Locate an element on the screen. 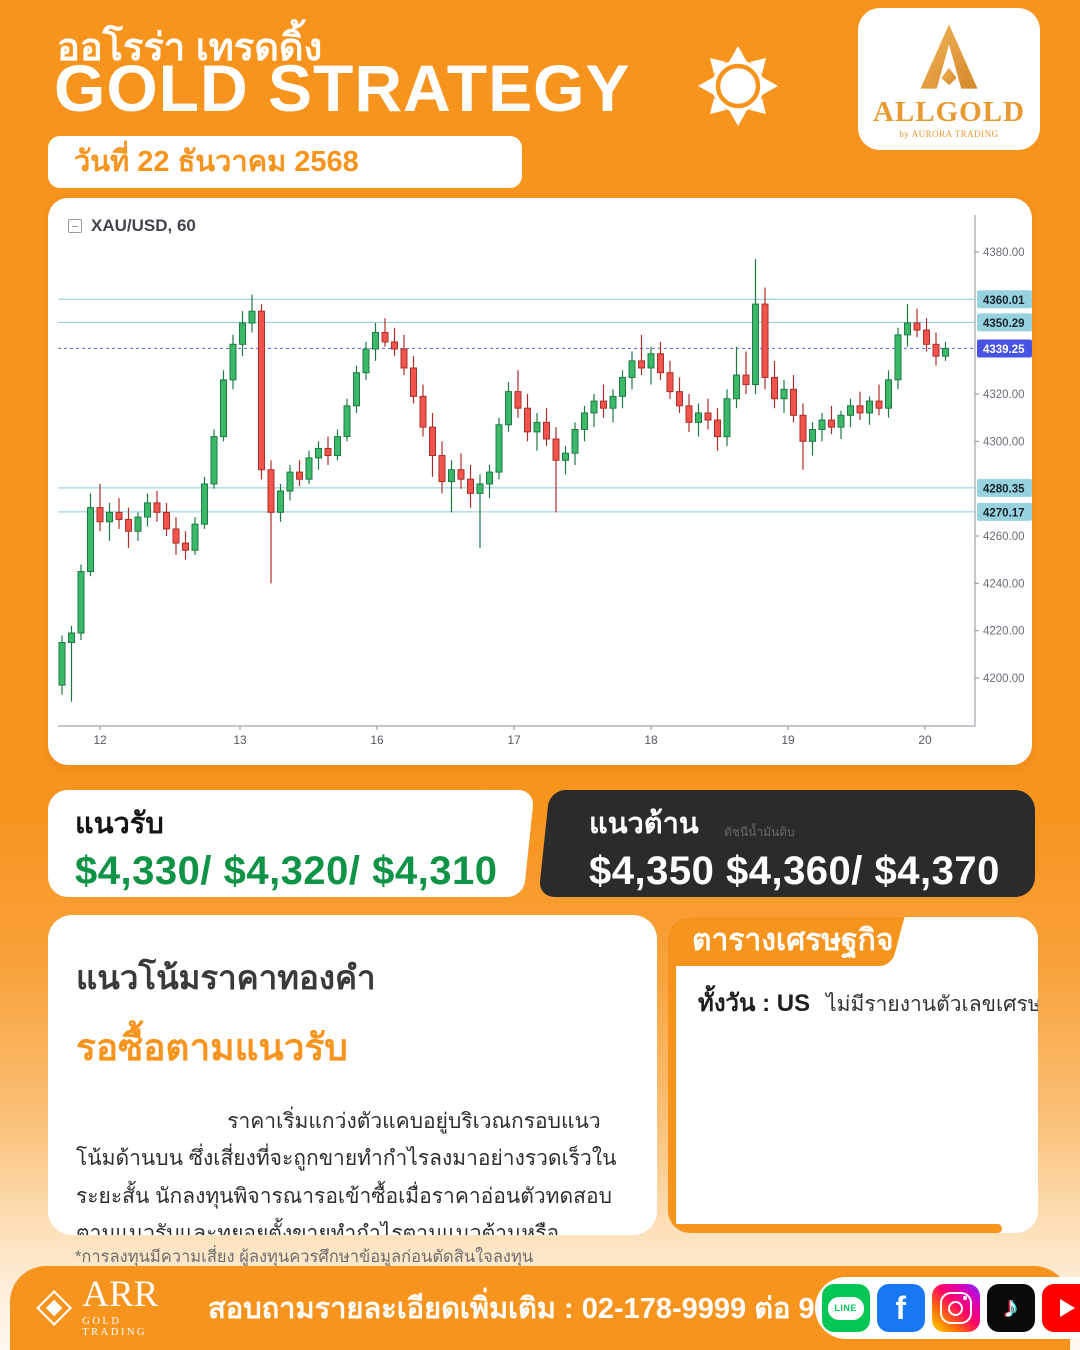 The width and height of the screenshot is (1080, 1350). support-title: แนวรับ is located at coordinates (119, 824).